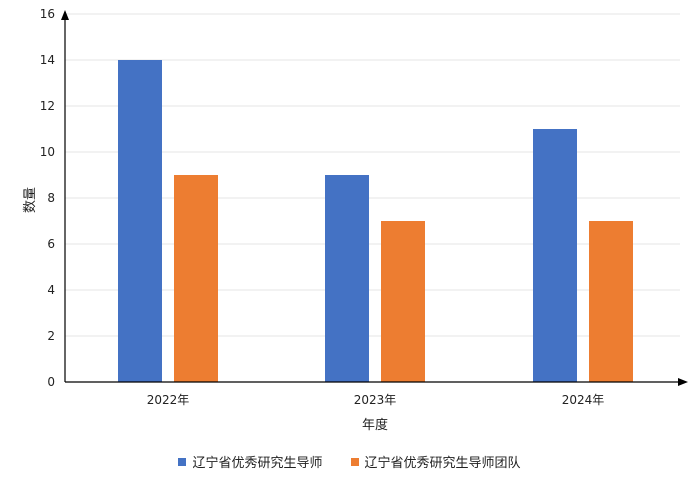  I want to click on y-axis-arrow, so click(65, 15).